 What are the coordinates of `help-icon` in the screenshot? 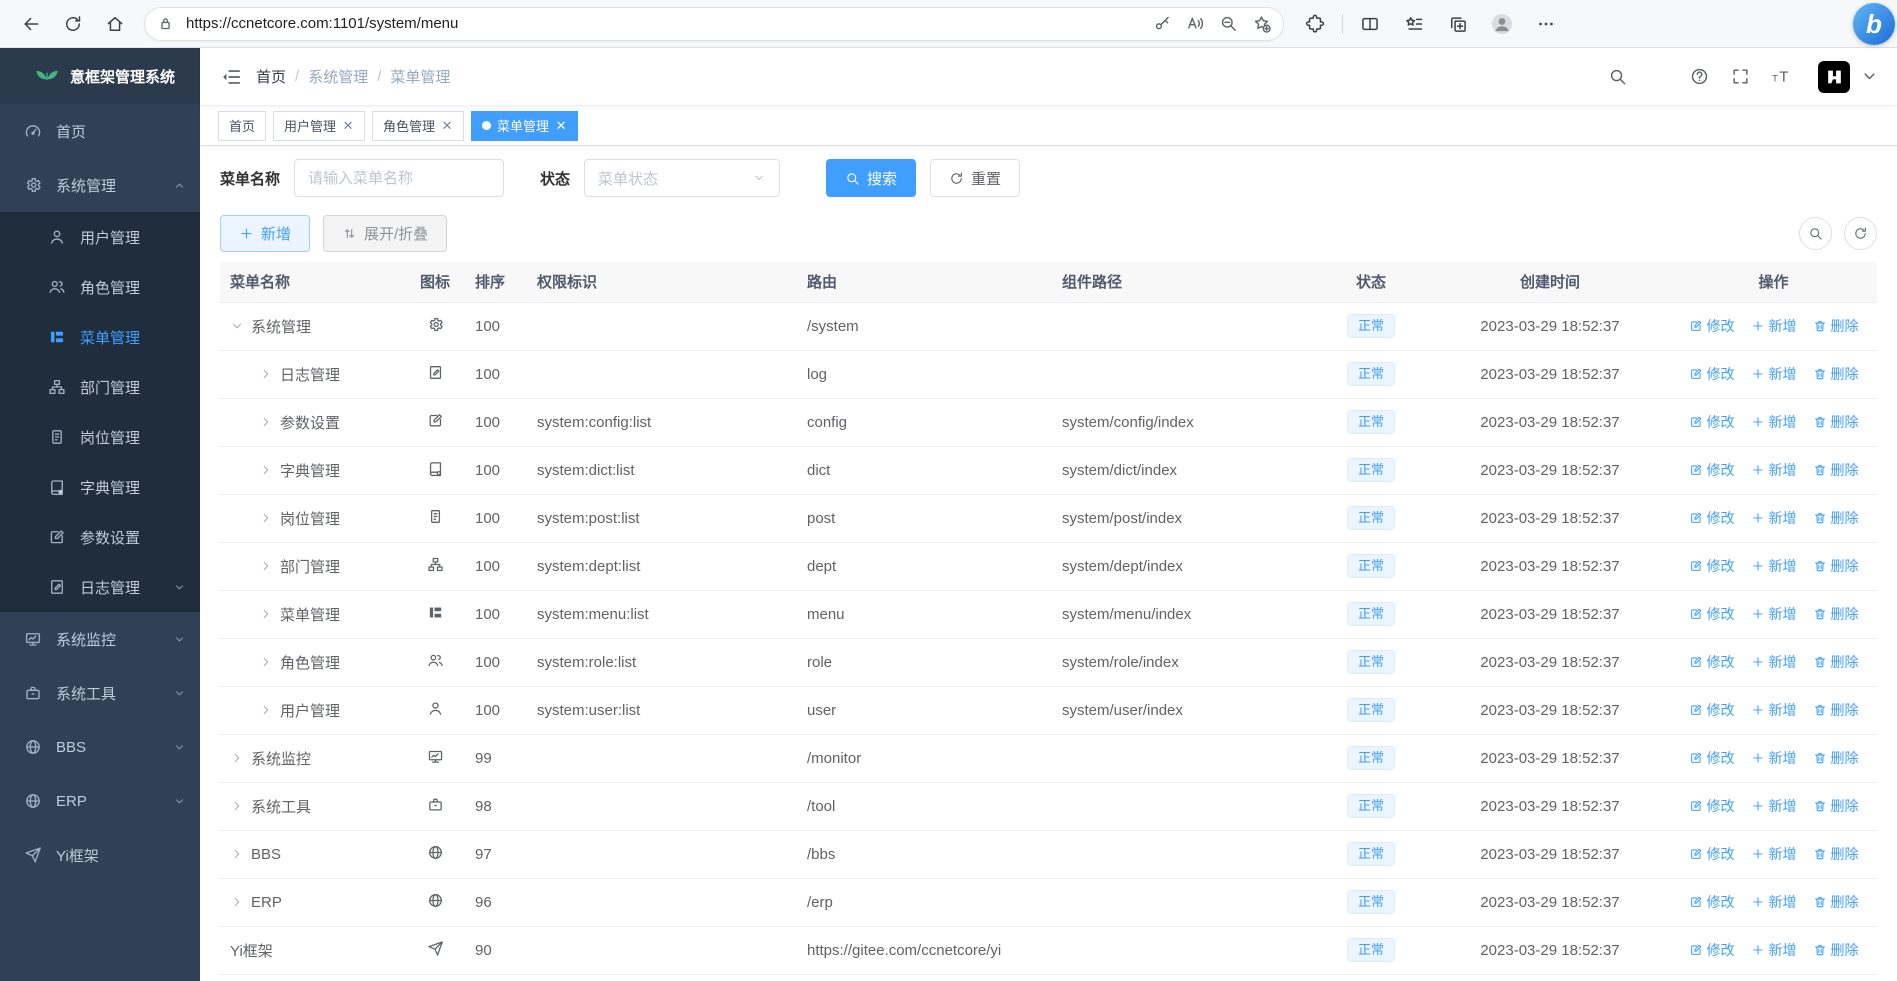 It's located at (1699, 76).